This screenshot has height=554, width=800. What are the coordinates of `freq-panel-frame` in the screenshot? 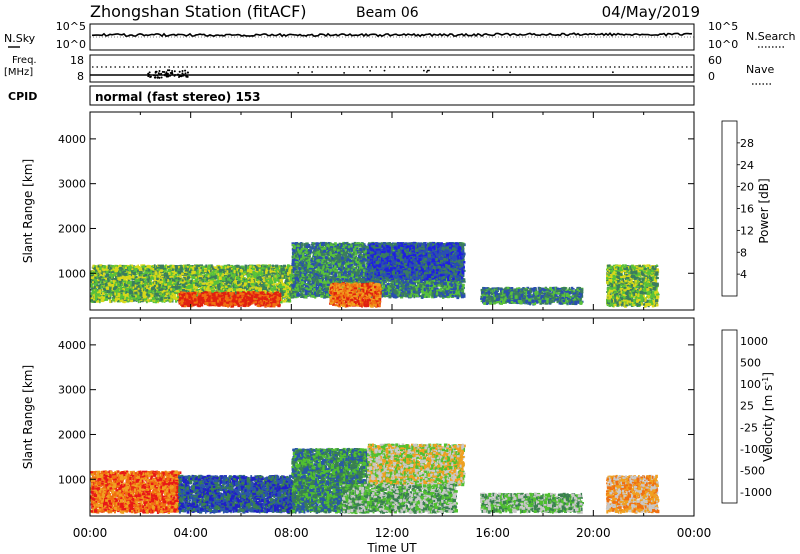 It's located at (392, 68).